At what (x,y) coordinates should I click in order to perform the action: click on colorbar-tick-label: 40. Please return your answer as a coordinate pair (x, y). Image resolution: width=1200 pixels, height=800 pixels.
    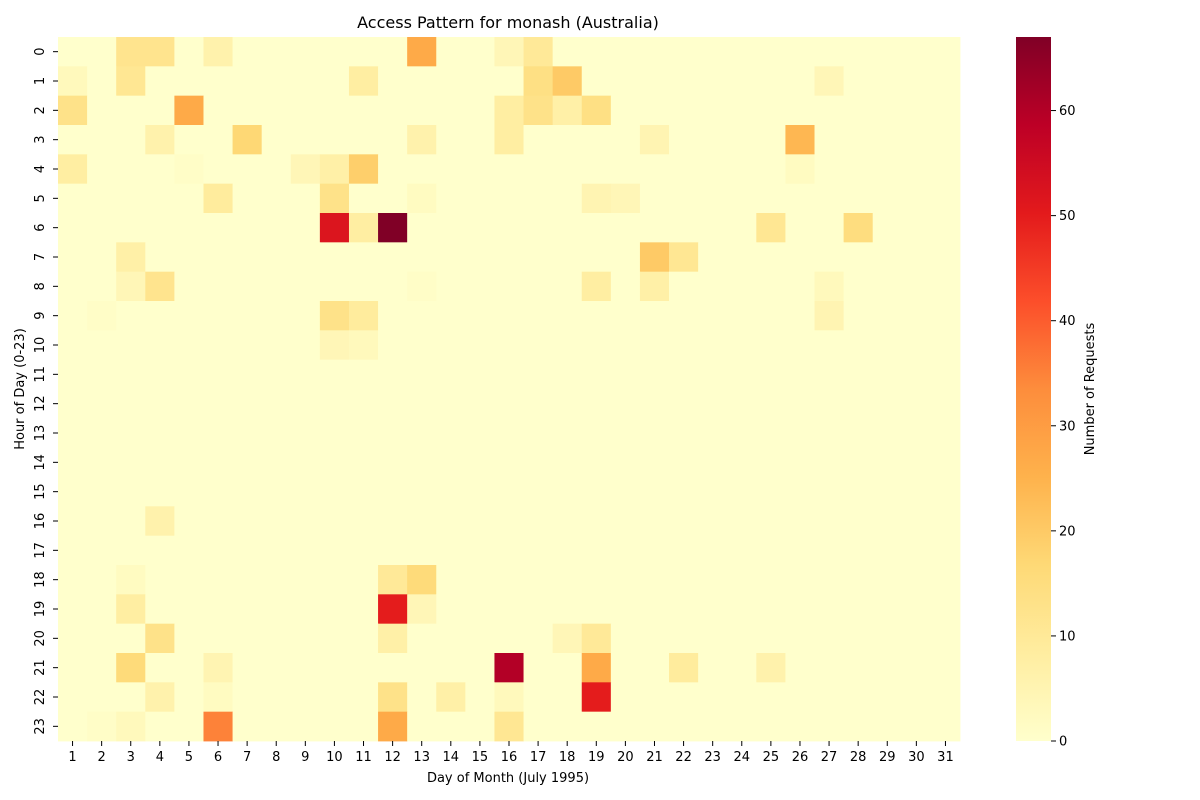
    Looking at the image, I should click on (1067, 321).